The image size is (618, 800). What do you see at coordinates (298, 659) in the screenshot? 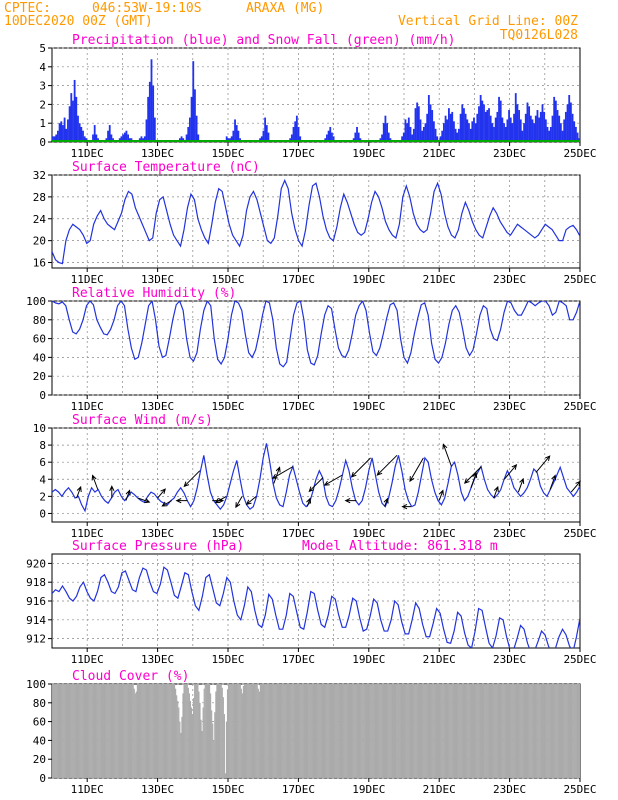
I see `pres-xtick-label: 17DEC` at bounding box center [298, 659].